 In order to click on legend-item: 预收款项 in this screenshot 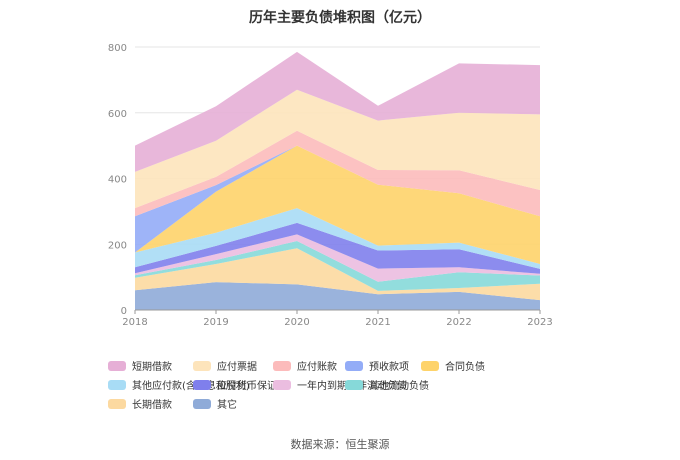, I will do `click(377, 365)`.